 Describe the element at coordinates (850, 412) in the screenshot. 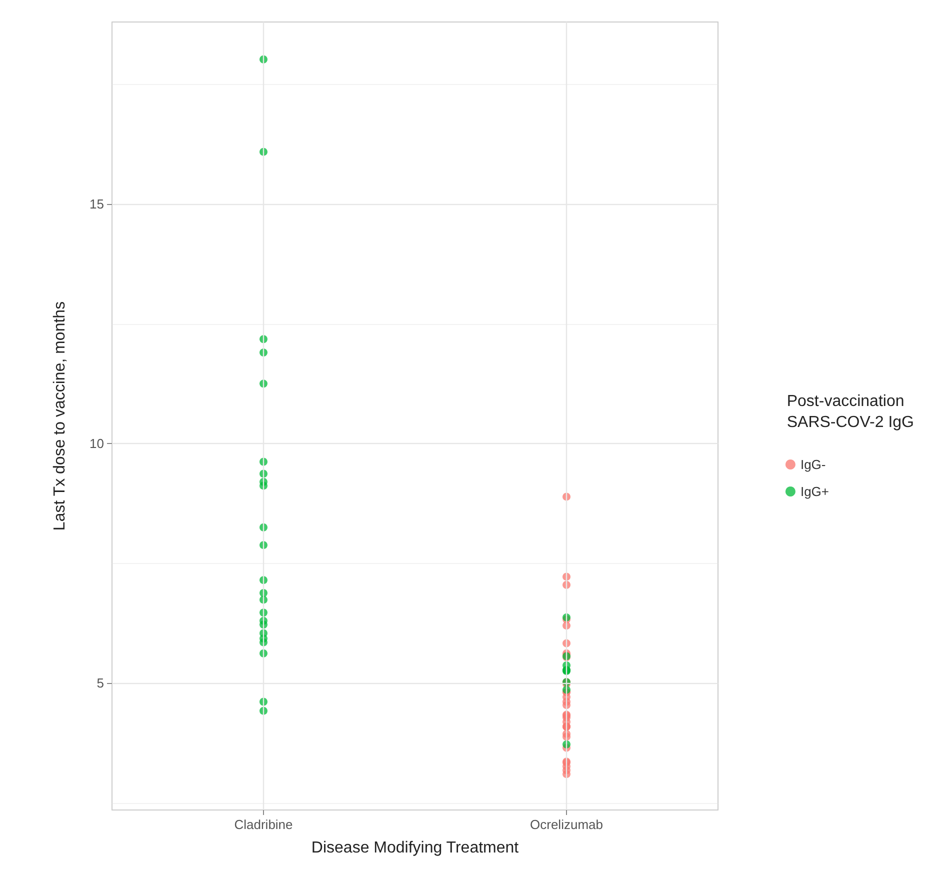

I see `legend-title: Post-vaccination SARS-COV-2 IgG` at that location.